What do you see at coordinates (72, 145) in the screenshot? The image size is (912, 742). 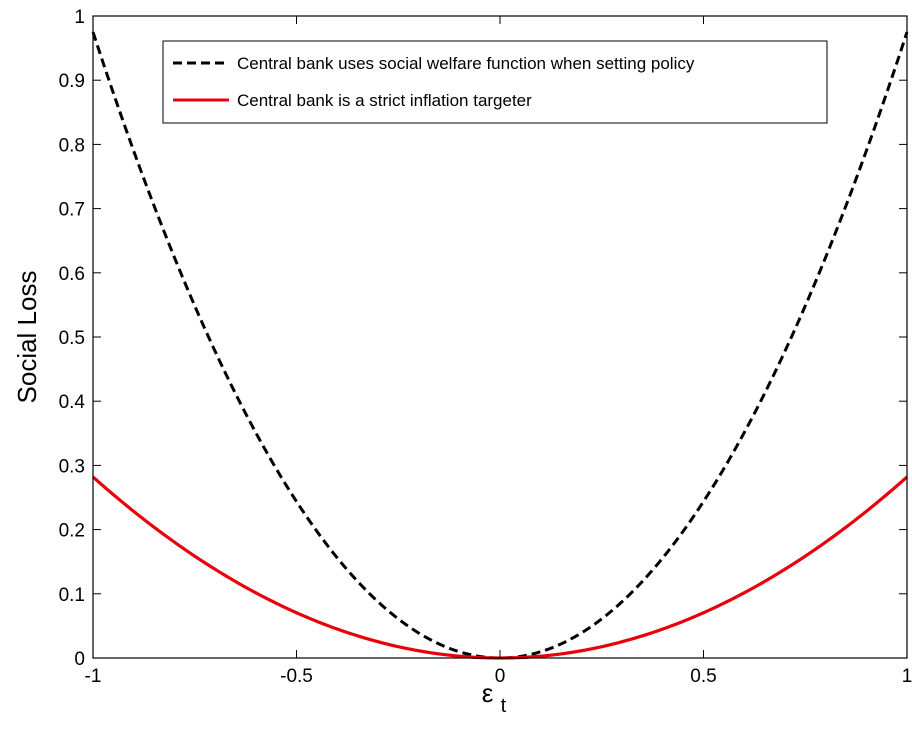 I see `y-tick-label: 0.8` at bounding box center [72, 145].